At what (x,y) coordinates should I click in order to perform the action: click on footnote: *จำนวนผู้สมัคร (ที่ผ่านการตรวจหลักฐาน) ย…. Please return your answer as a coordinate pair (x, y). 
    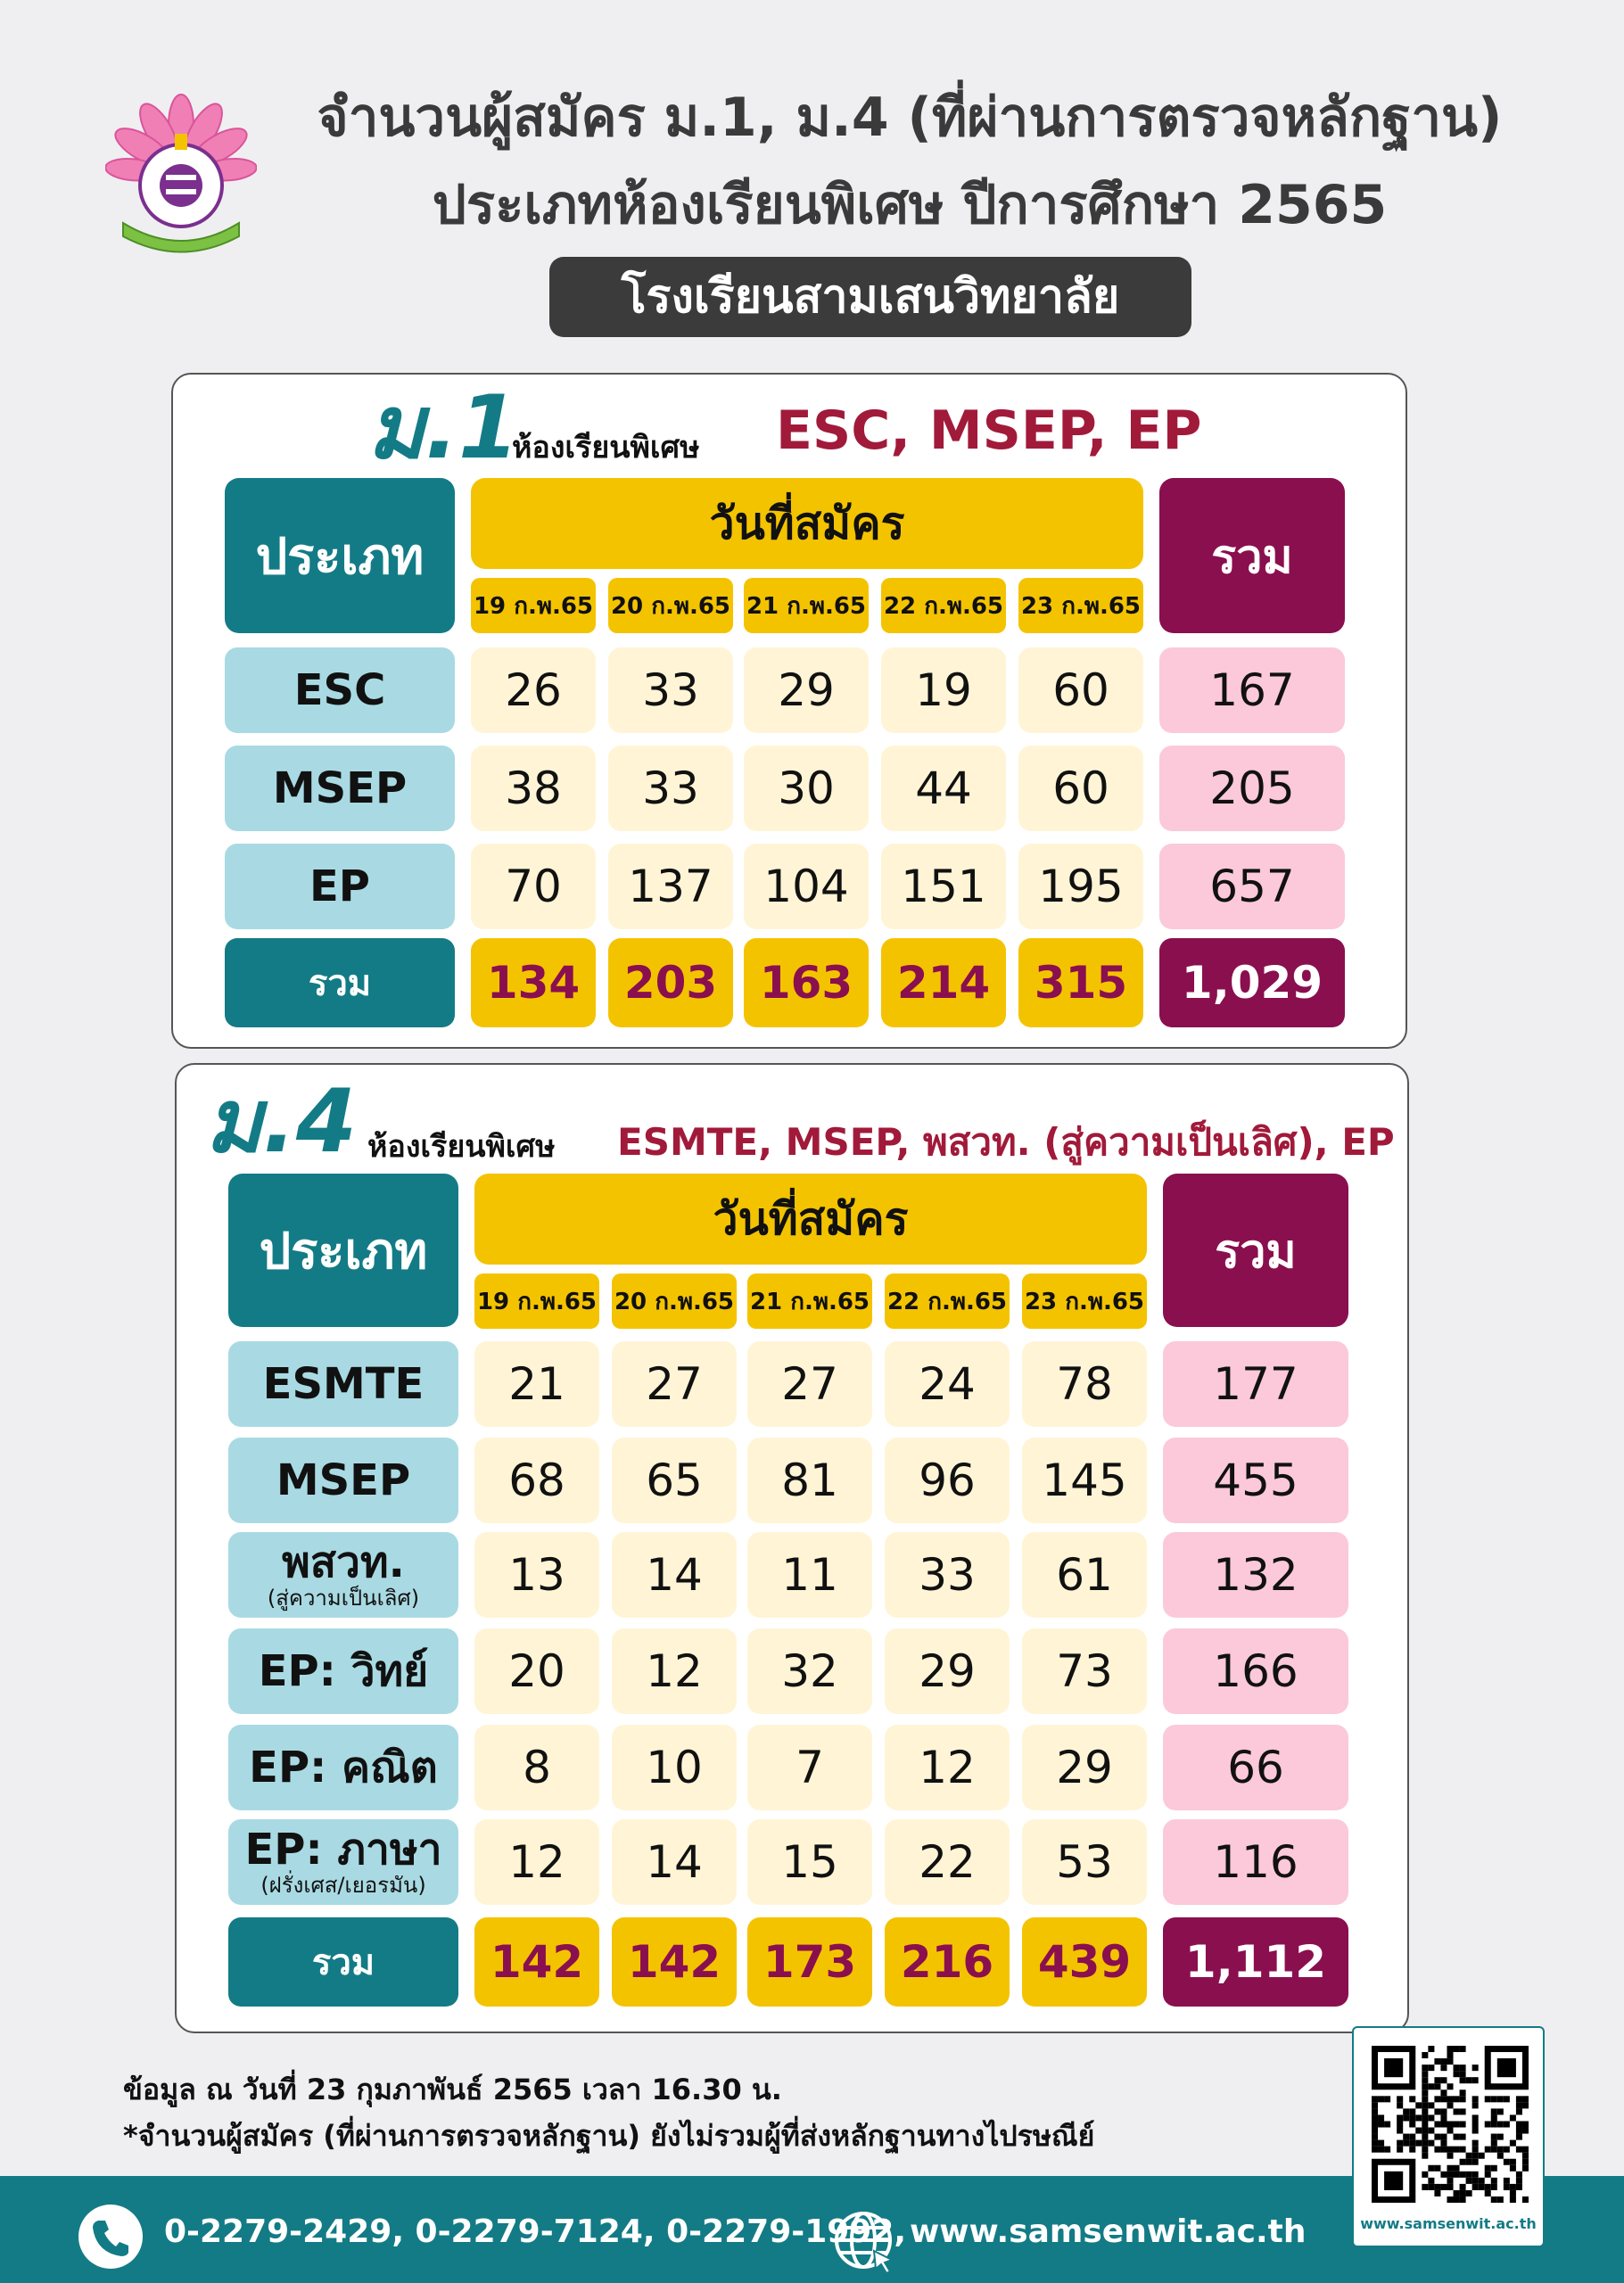
    Looking at the image, I should click on (609, 2136).